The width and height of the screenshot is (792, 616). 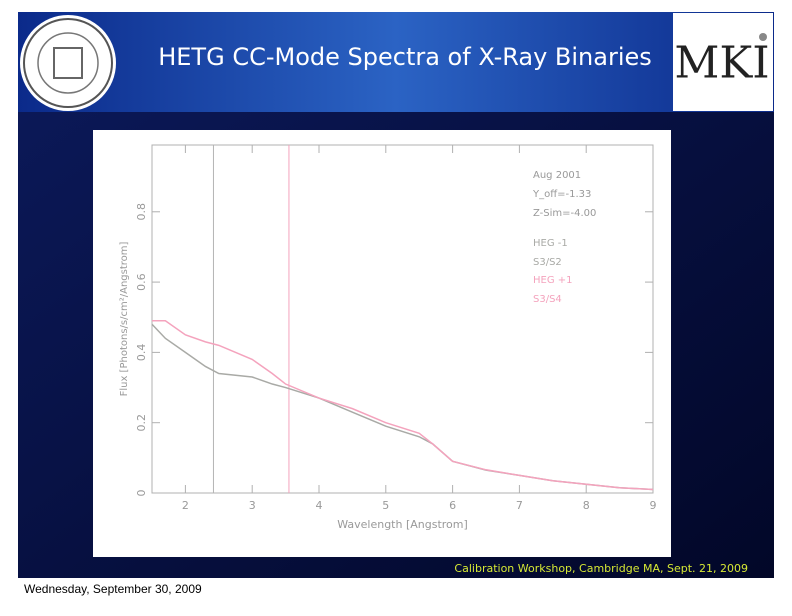 What do you see at coordinates (141, 423) in the screenshot?
I see `y-tick-label: 0.2` at bounding box center [141, 423].